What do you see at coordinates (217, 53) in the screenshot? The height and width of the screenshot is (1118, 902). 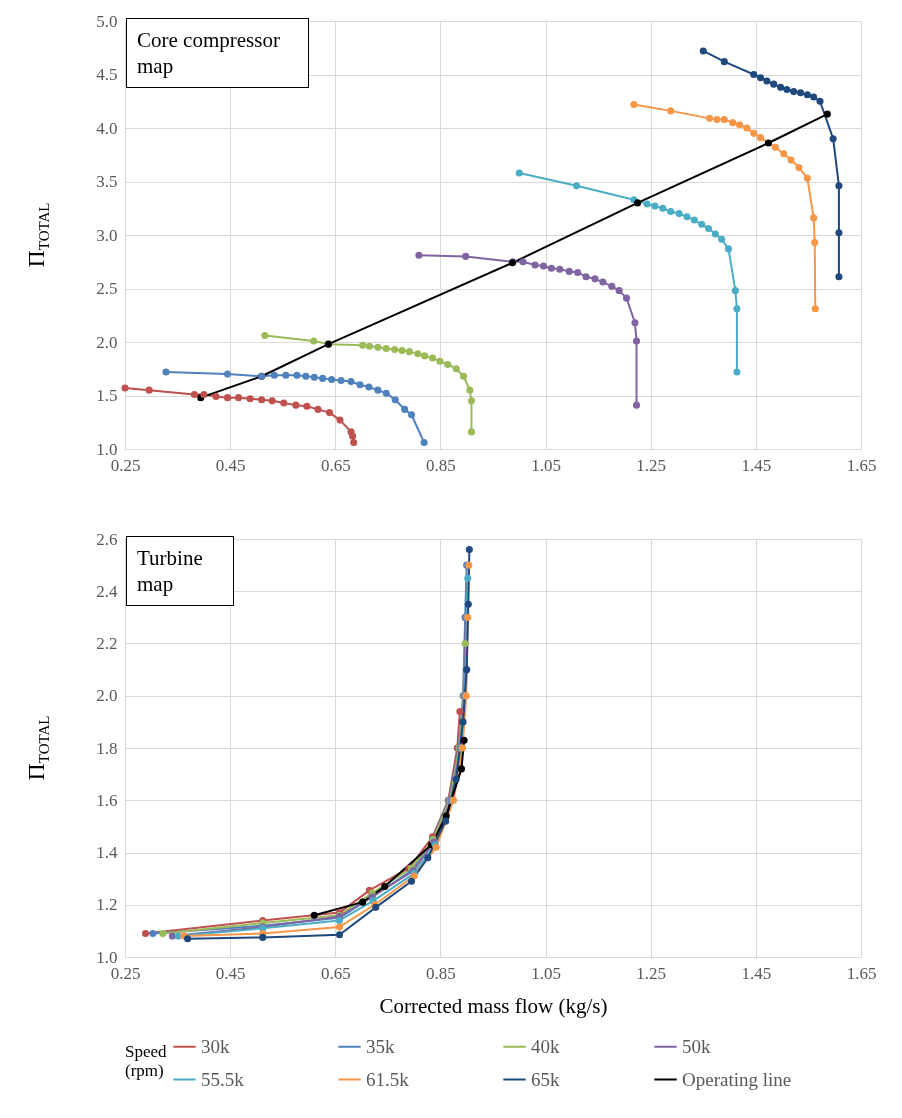 I see `text: Core compressor map` at bounding box center [217, 53].